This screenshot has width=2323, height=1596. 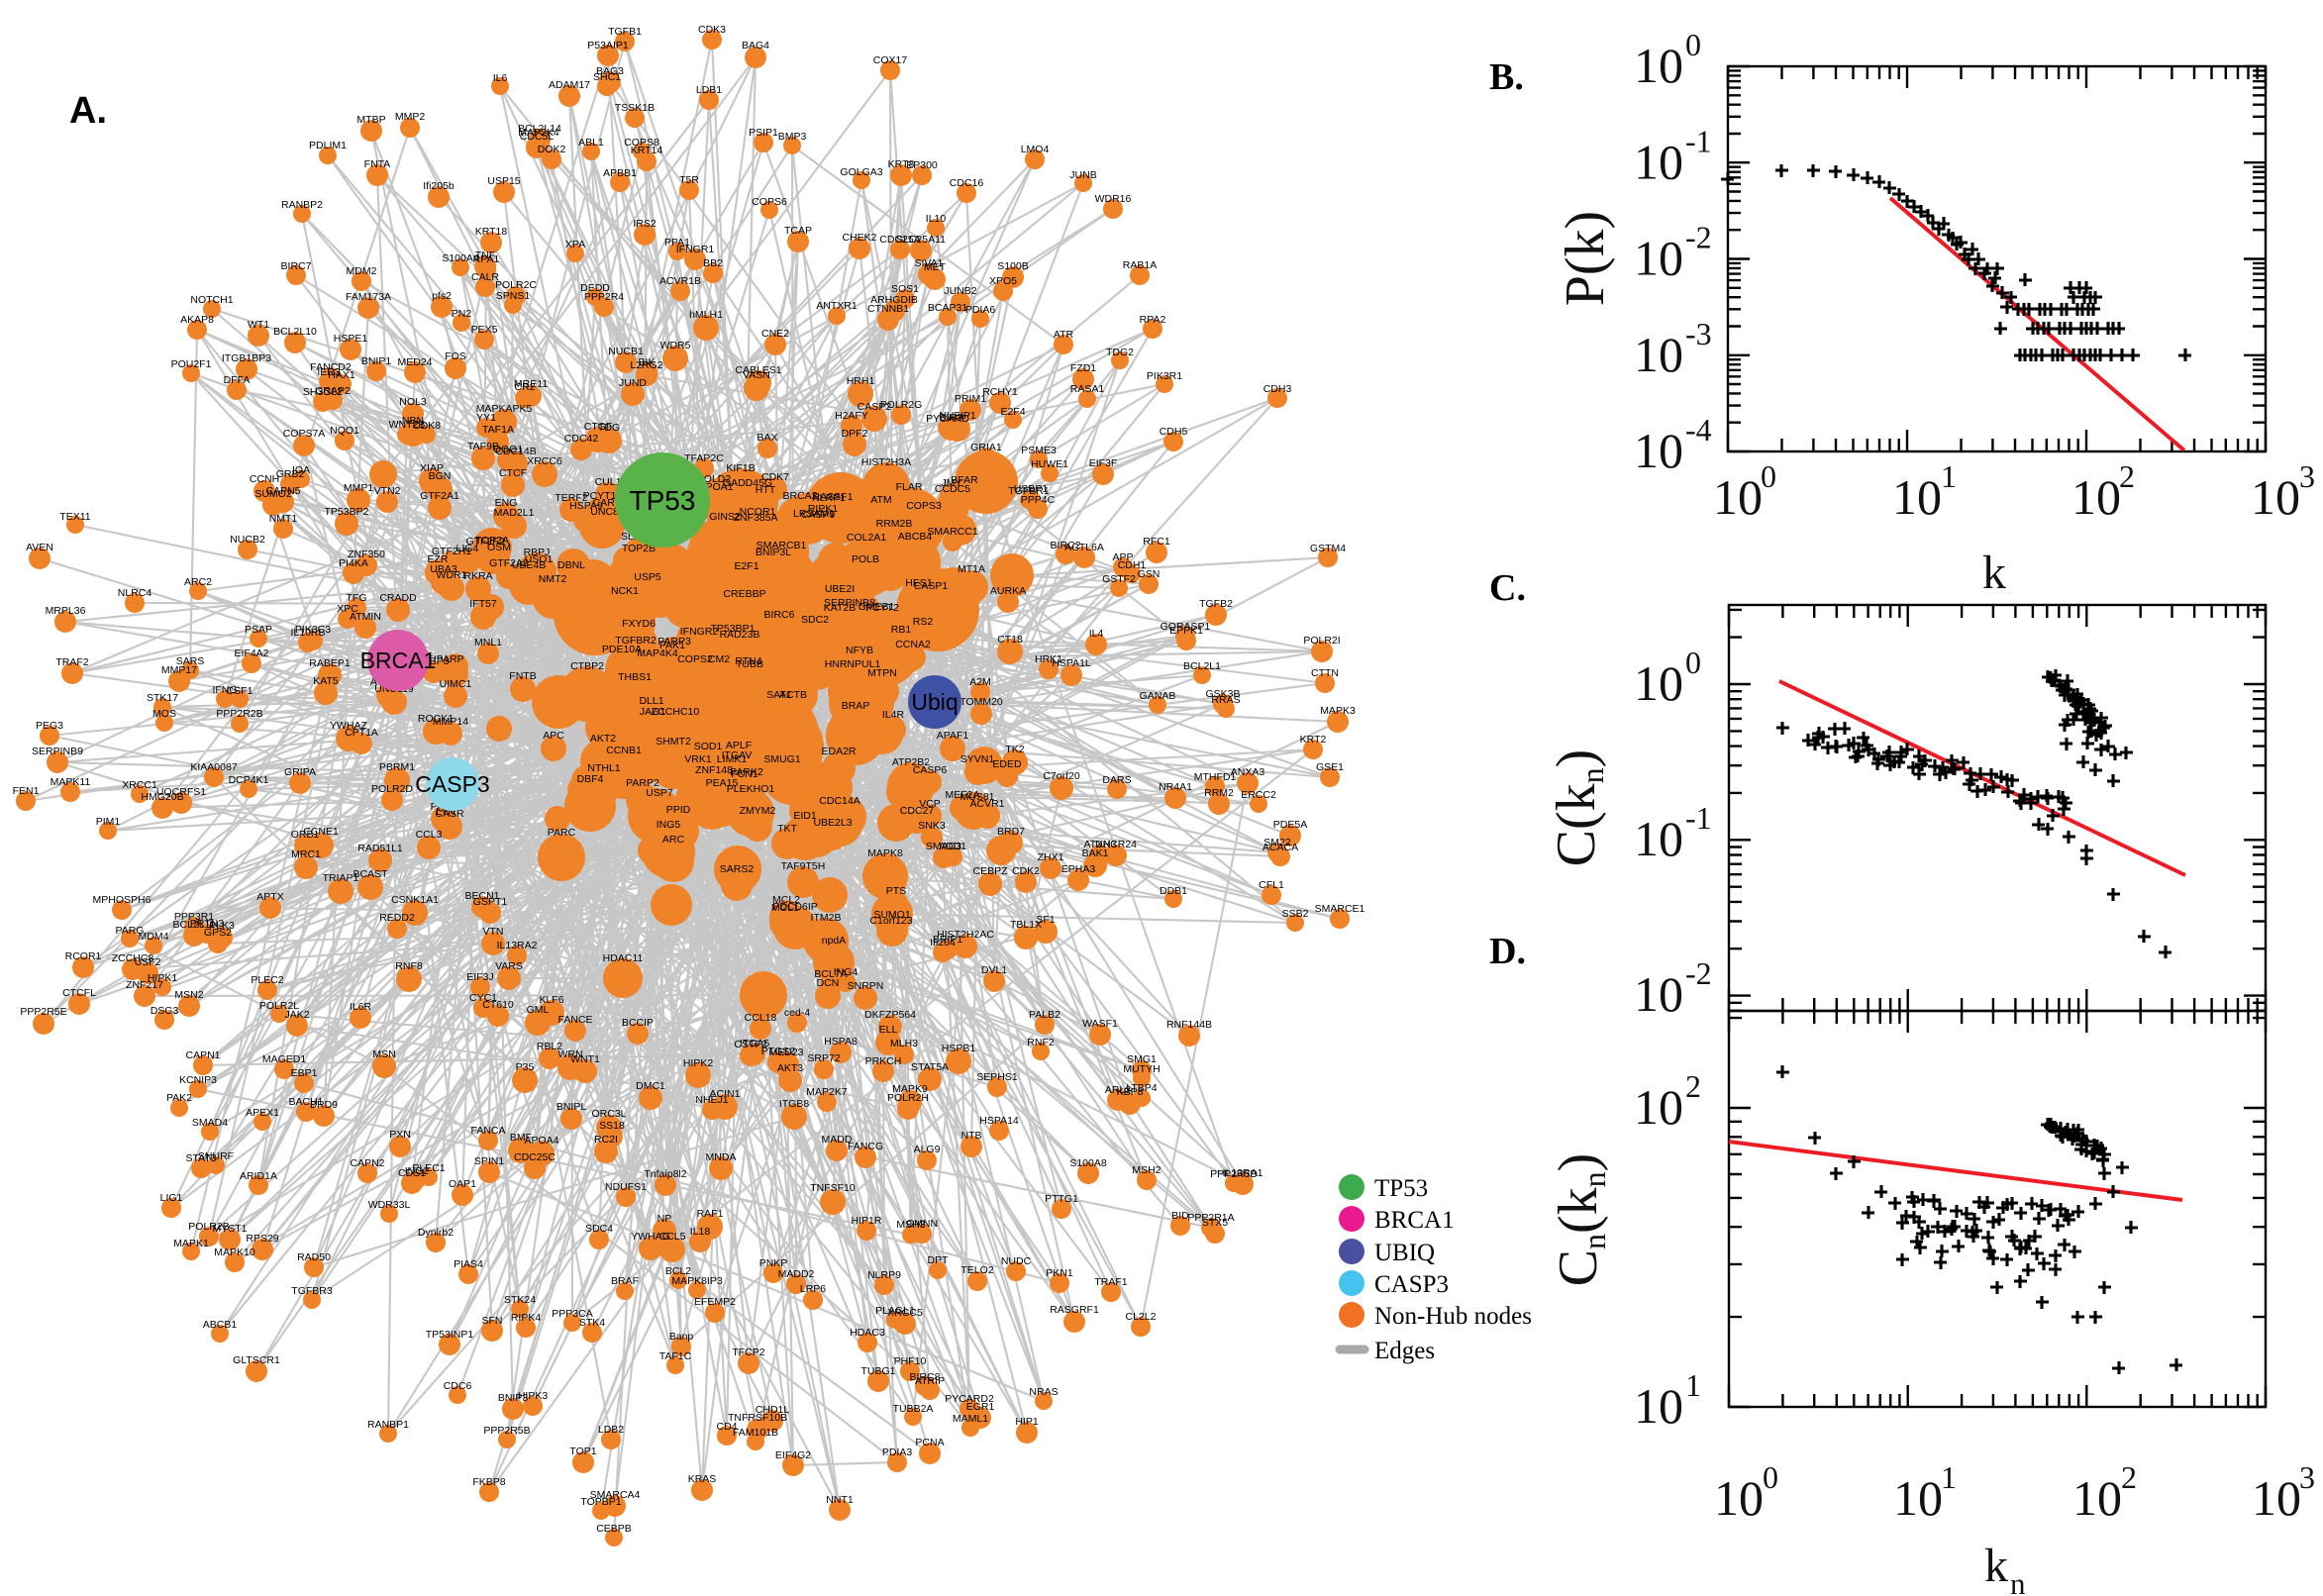 What do you see at coordinates (1586, 258) in the screenshot?
I see `svg-text: P(k)` at bounding box center [1586, 258].